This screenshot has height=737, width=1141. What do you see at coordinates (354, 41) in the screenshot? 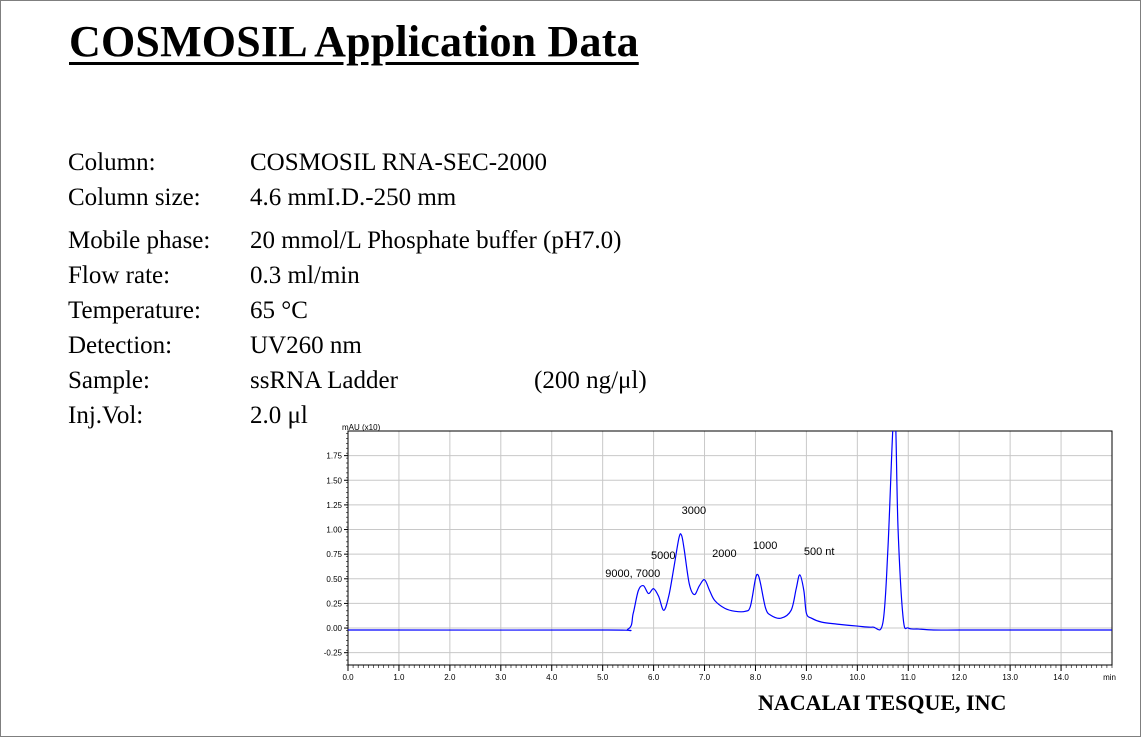
I see `page-title: COSMOSIL Application Data` at bounding box center [354, 41].